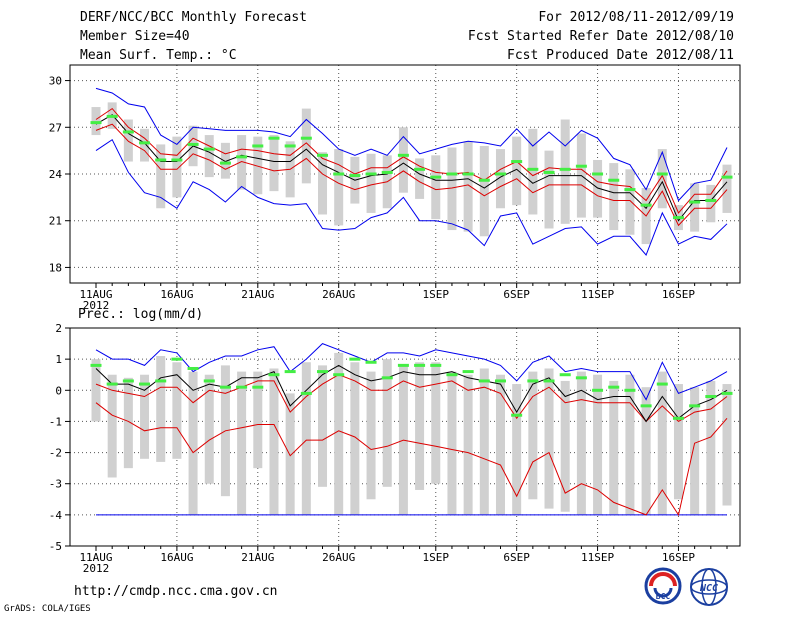  I want to click on ncc-logo-text: NCC, so click(708, 588).